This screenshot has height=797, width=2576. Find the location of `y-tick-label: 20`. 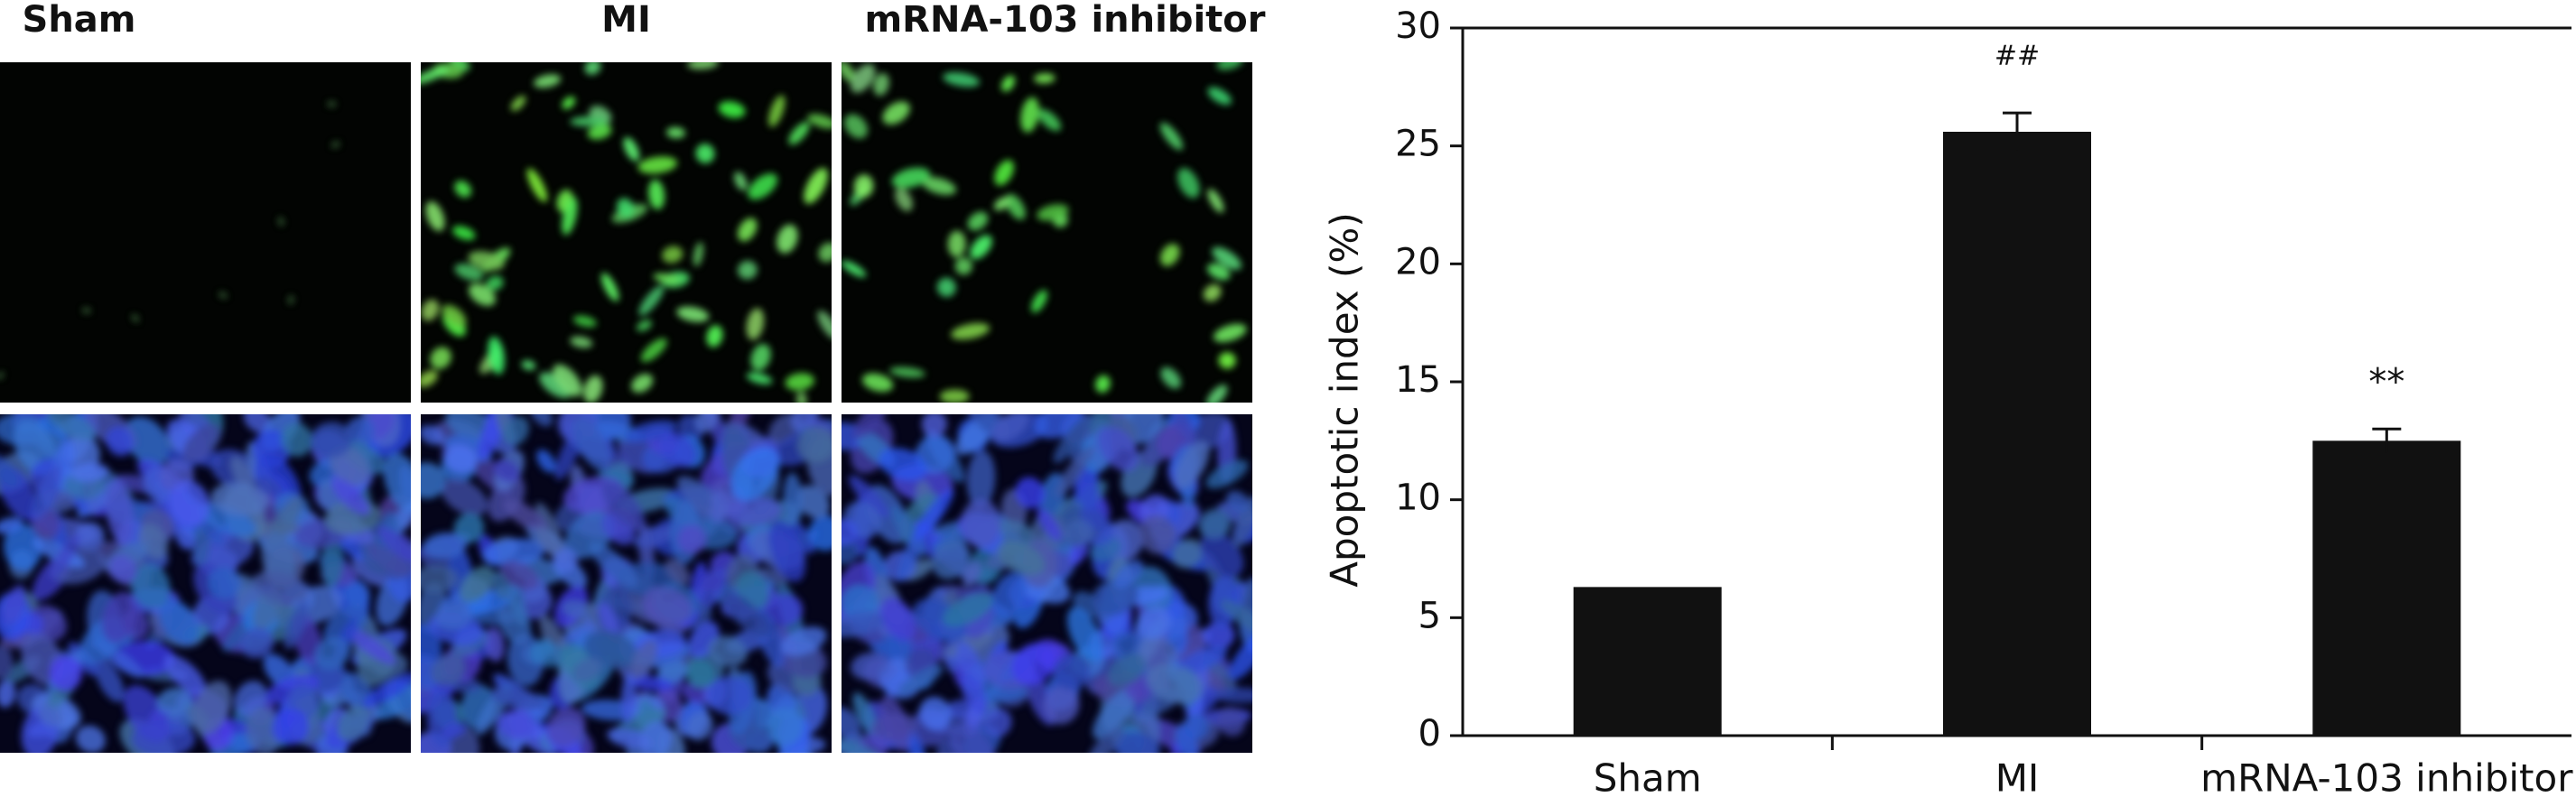

y-tick-label: 20 is located at coordinates (1418, 262).